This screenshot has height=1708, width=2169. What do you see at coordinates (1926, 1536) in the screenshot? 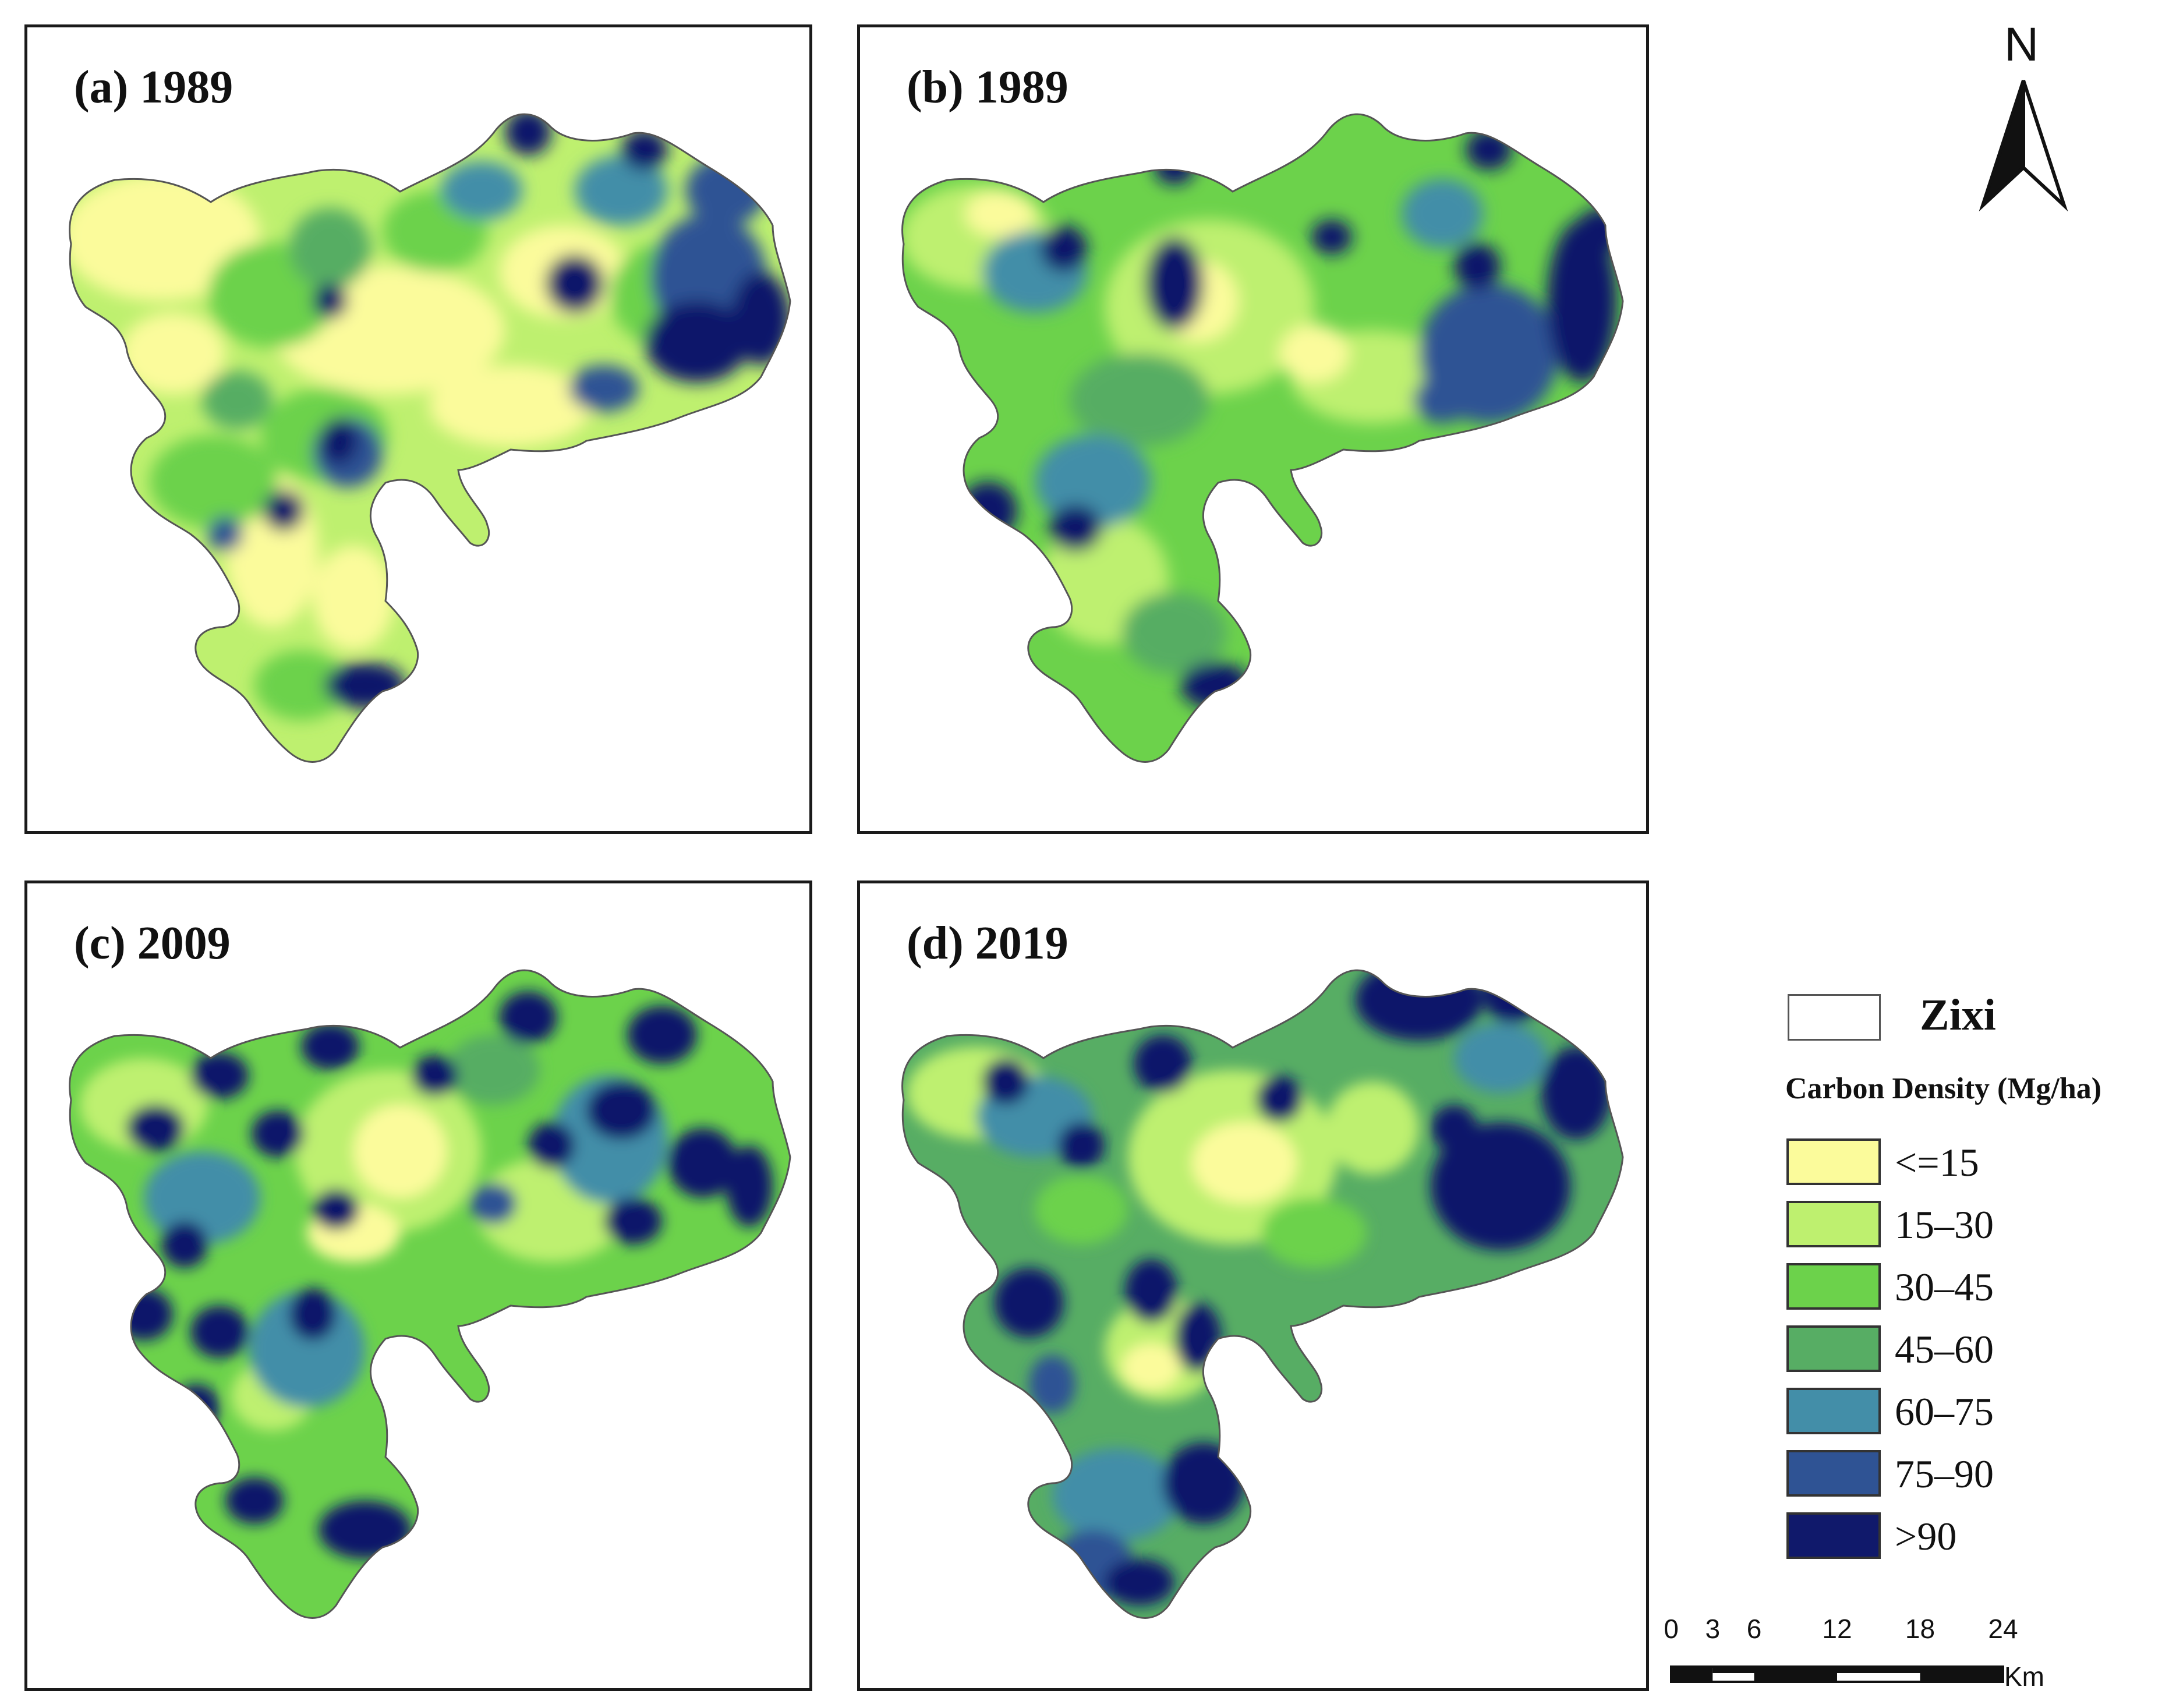
I see `legend-label: >90` at bounding box center [1926, 1536].